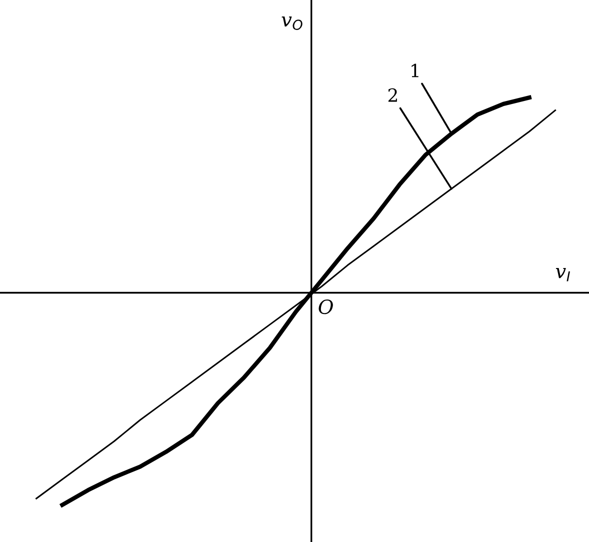  What do you see at coordinates (292, 23) in the screenshot?
I see `y-axis-title: v$_{O}$` at bounding box center [292, 23].